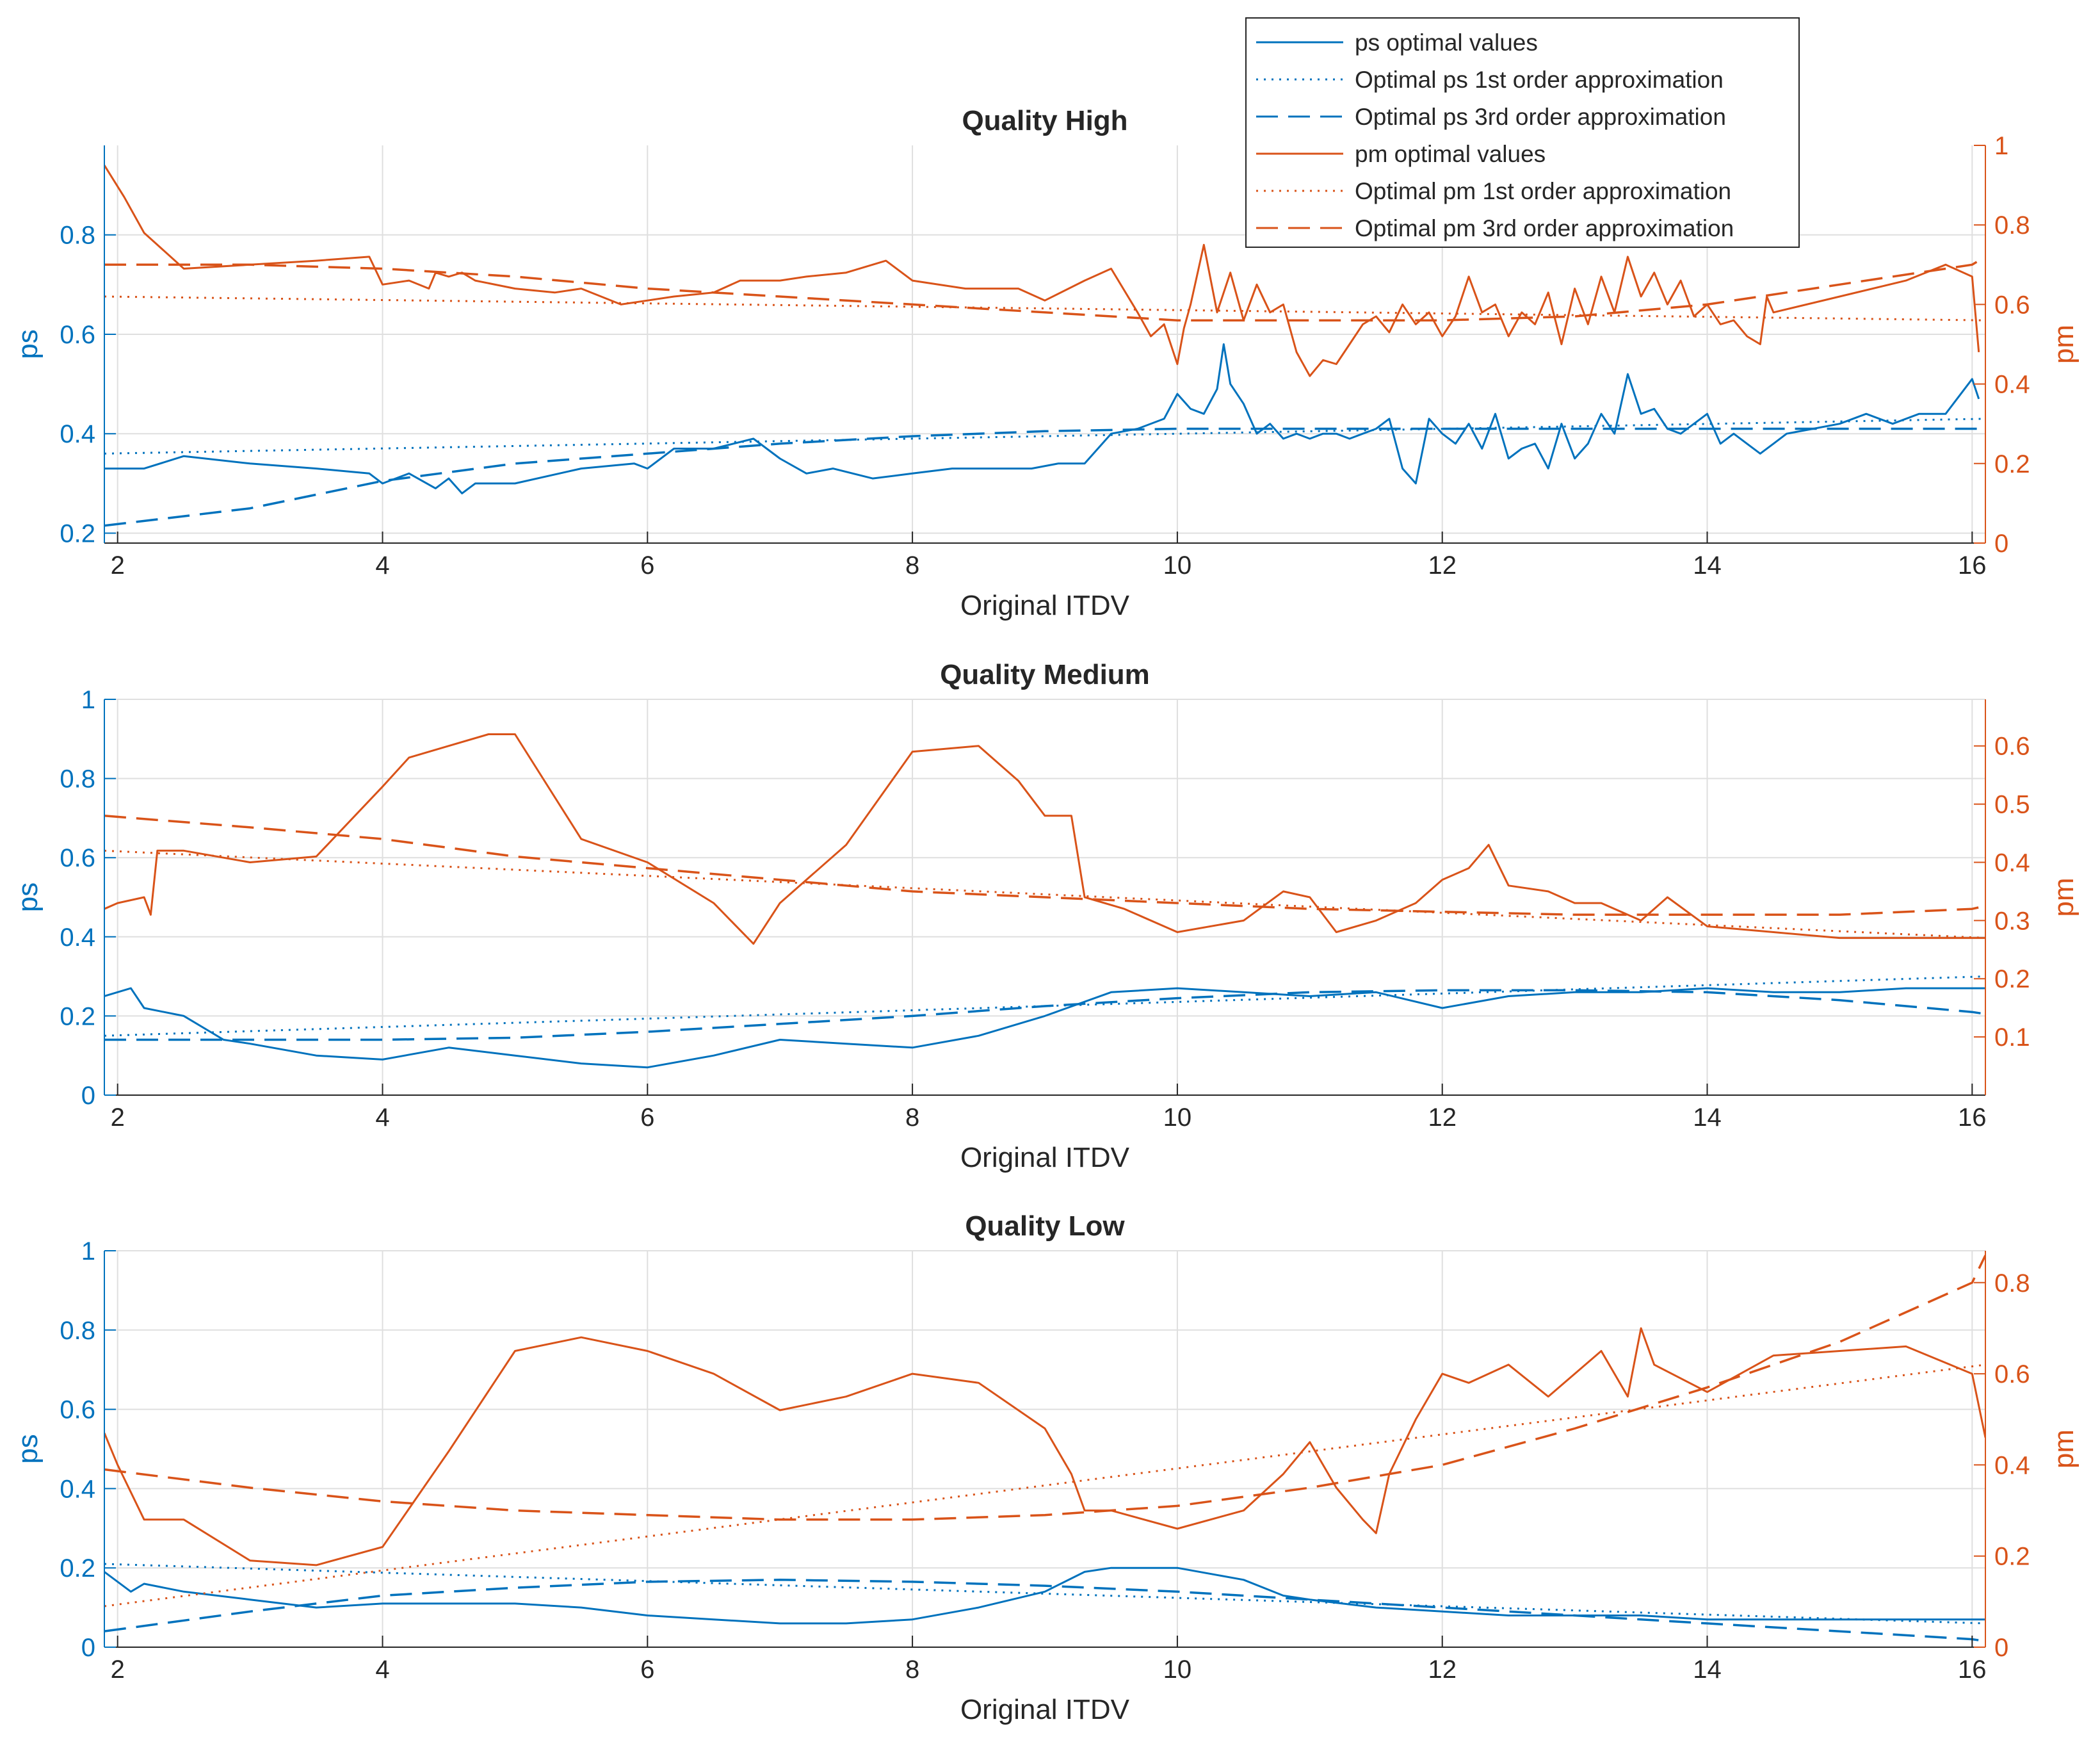 This screenshot has width=2100, height=1749. I want to click on chart-title: Quality High, so click(1044, 120).